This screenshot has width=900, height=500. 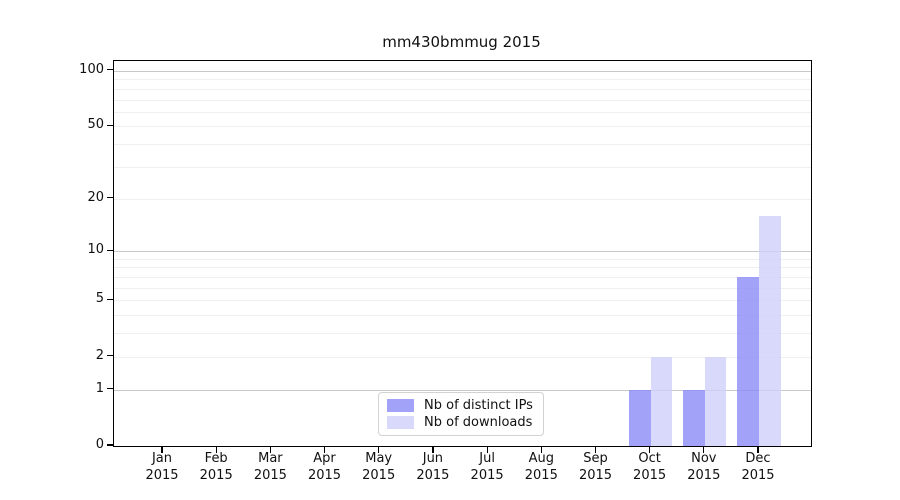 I want to click on legend-label-distinct-ips: Nb of distinct IPs, so click(x=478, y=405).